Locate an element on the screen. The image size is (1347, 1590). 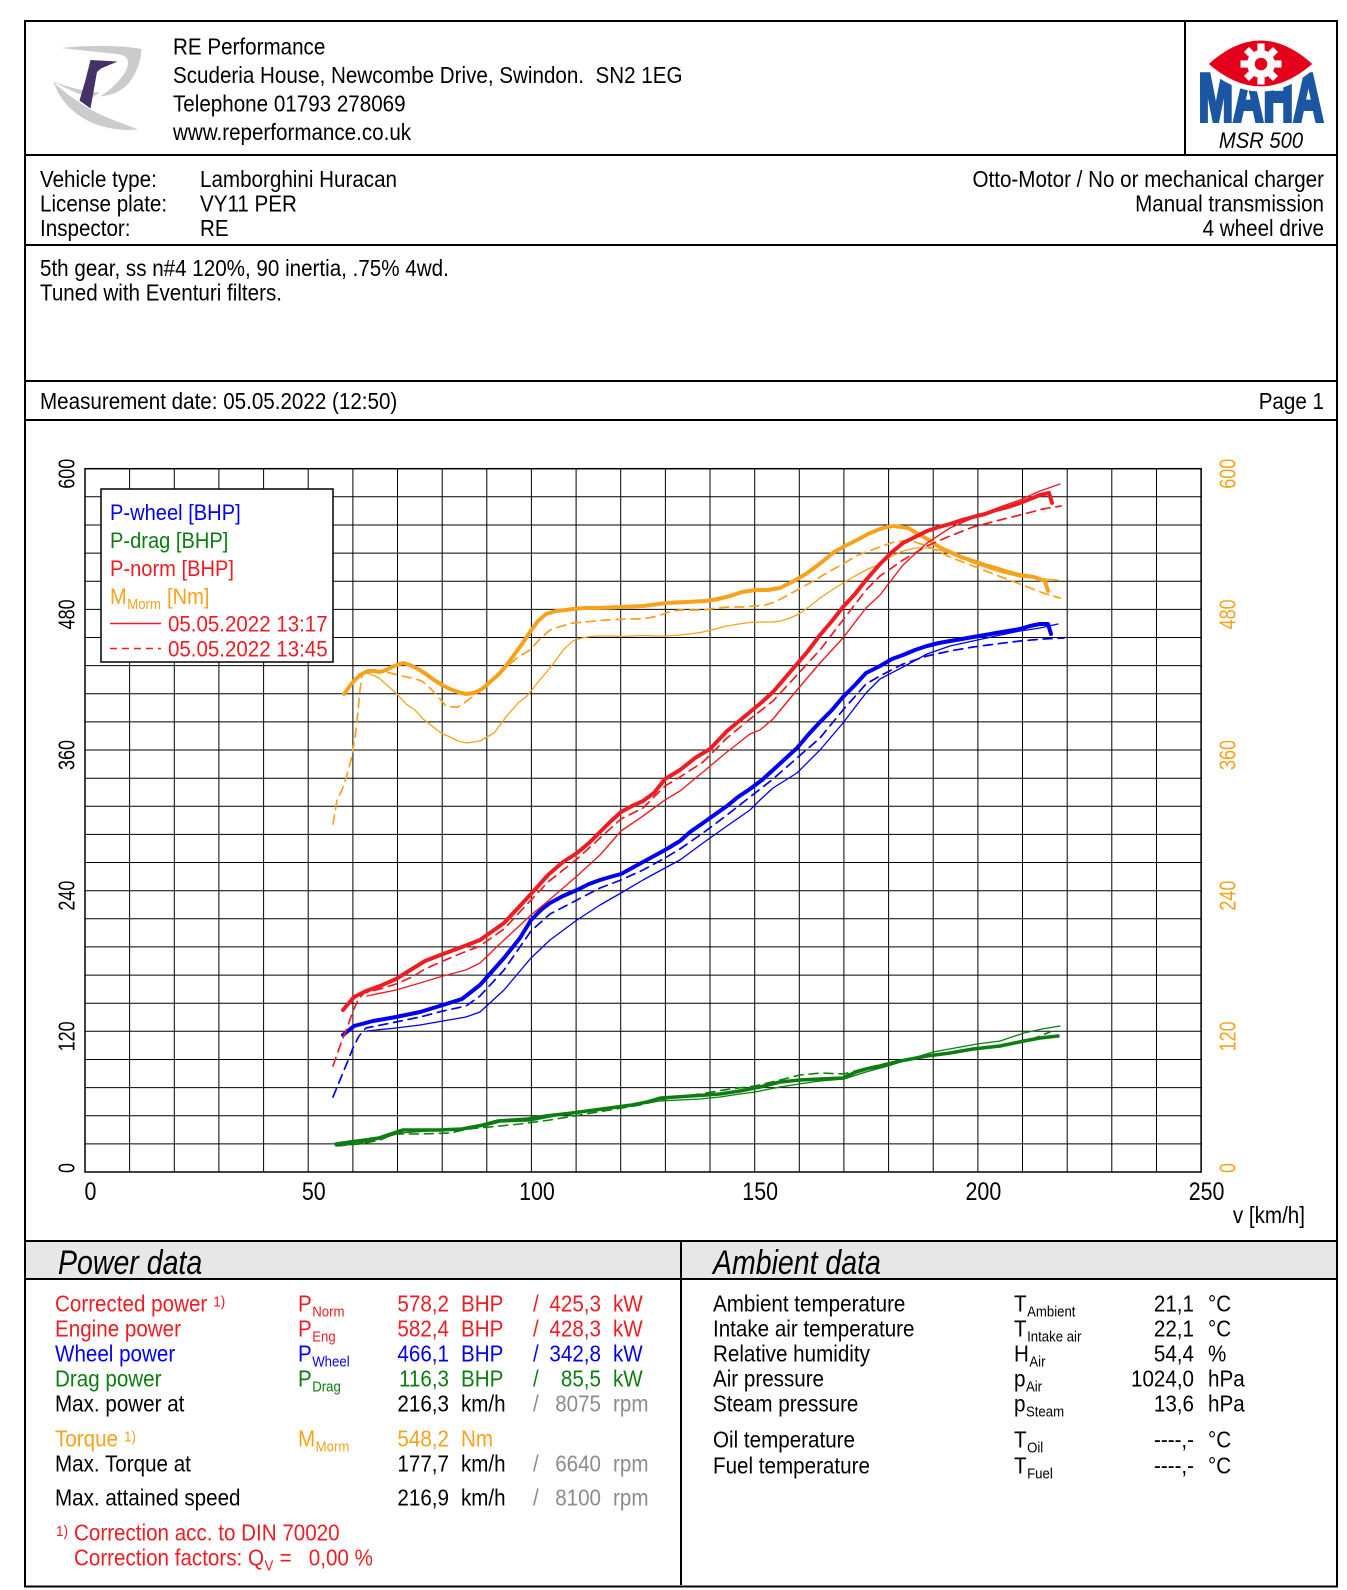
svg-text: 05.05.2022 13:45 is located at coordinates (248, 649).